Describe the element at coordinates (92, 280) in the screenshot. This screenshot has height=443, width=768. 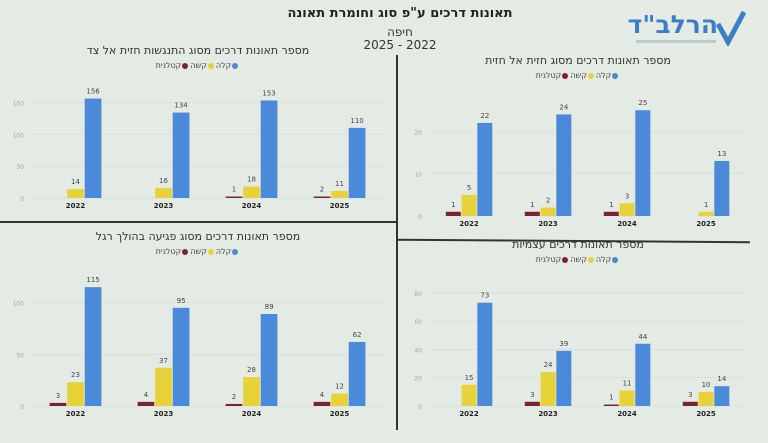
I see `data-label: 115` at that location.